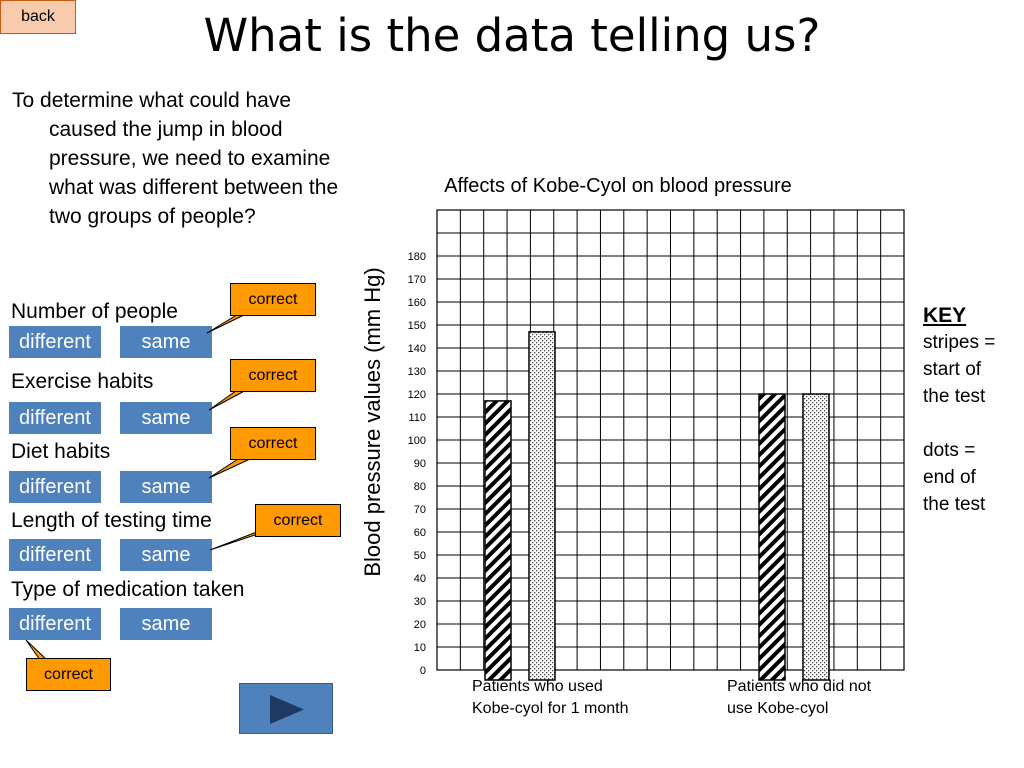 The height and width of the screenshot is (768, 1024). I want to click on y-tick-label: 90, so click(420, 464).